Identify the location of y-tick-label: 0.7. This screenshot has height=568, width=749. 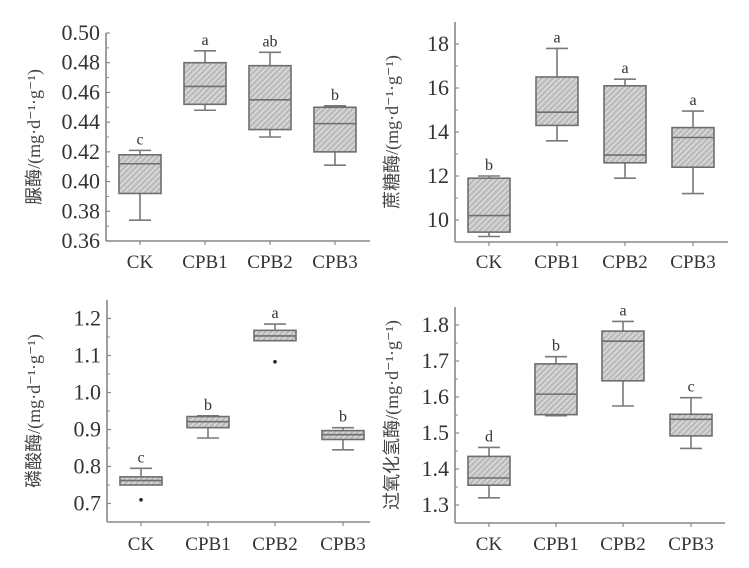
(88, 503).